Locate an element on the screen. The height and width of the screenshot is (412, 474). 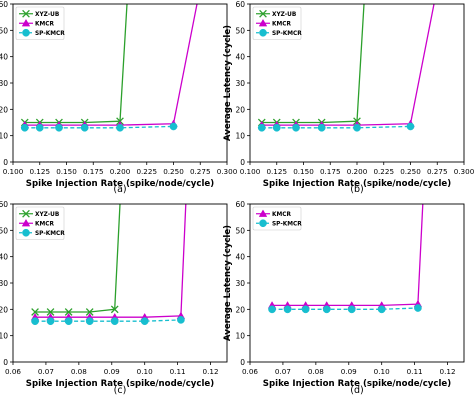
x-tick-label: 0.08 is located at coordinates (79, 371).